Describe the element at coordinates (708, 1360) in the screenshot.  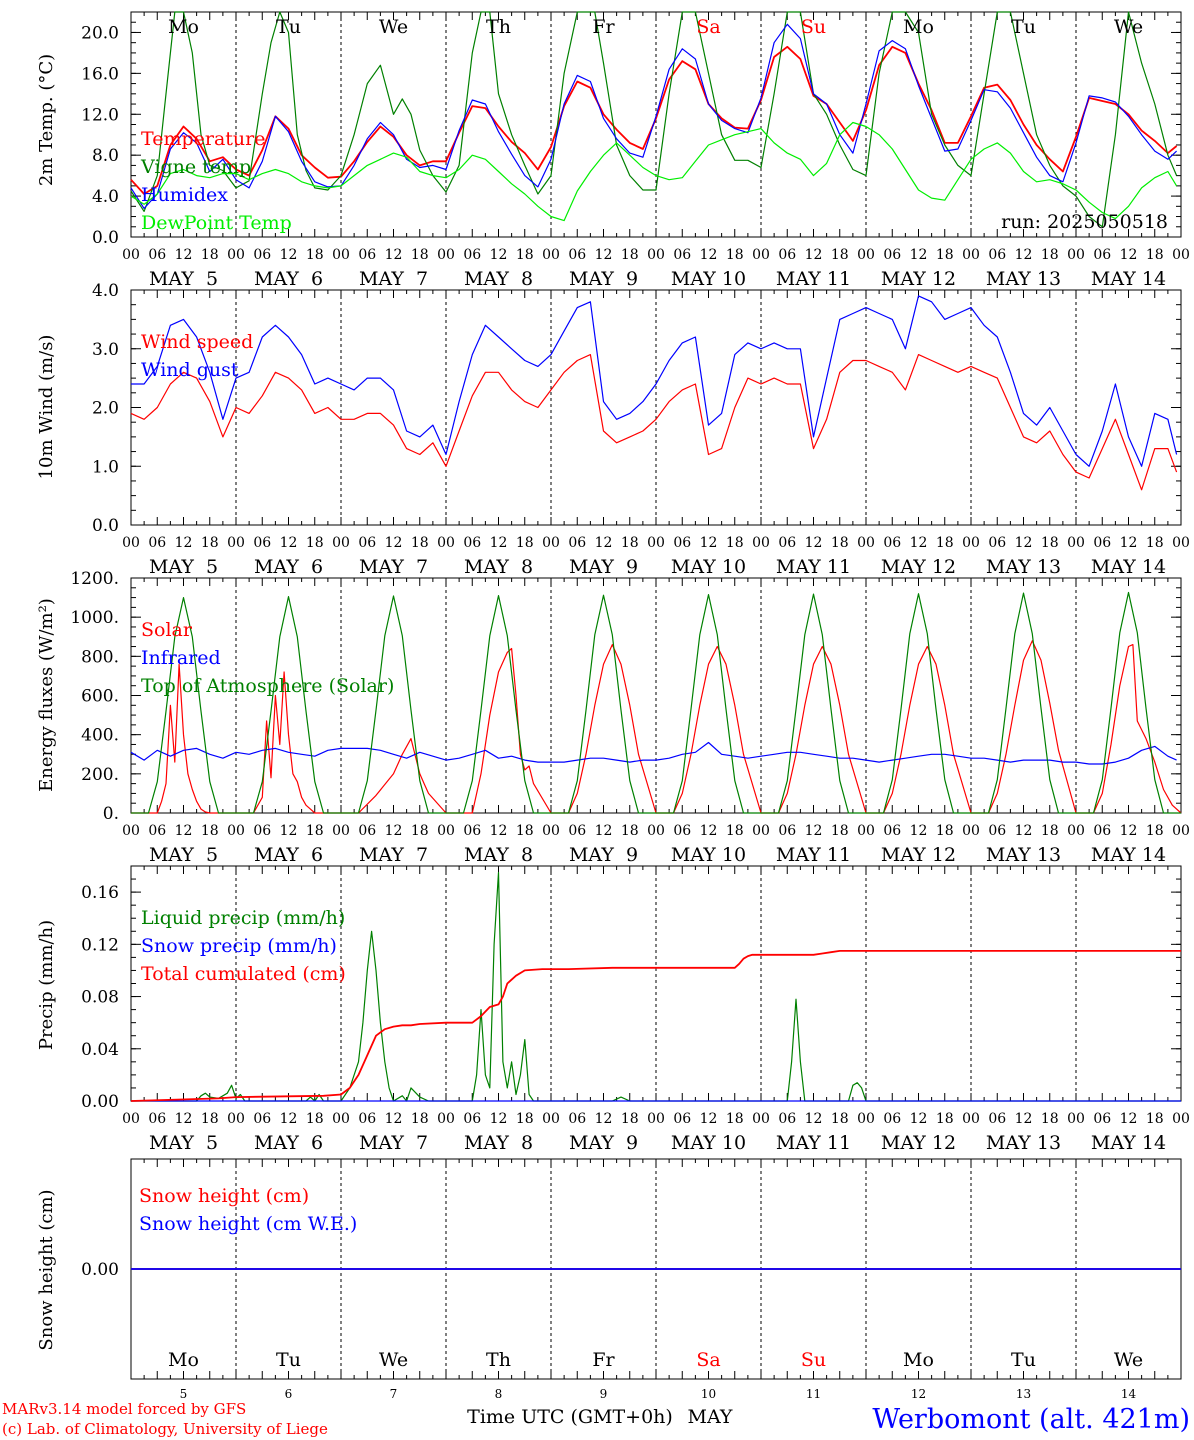
I see `day-name-bottom: Sa` at that location.